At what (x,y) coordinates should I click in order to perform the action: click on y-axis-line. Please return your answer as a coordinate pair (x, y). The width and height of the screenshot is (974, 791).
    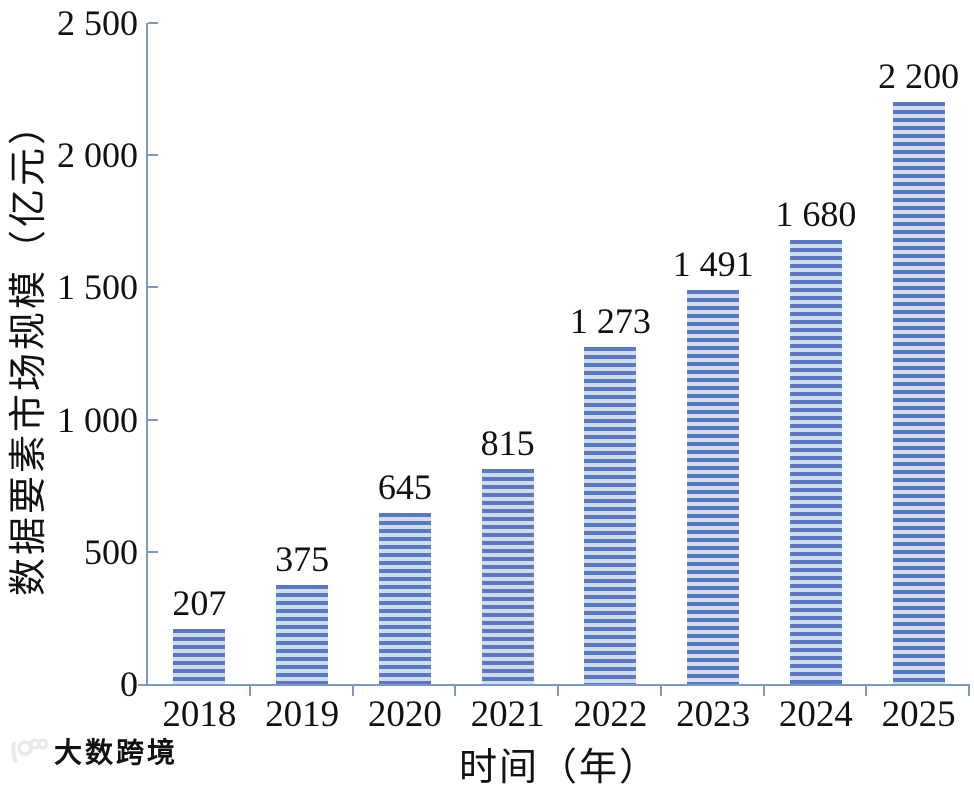
    Looking at the image, I should click on (147, 353).